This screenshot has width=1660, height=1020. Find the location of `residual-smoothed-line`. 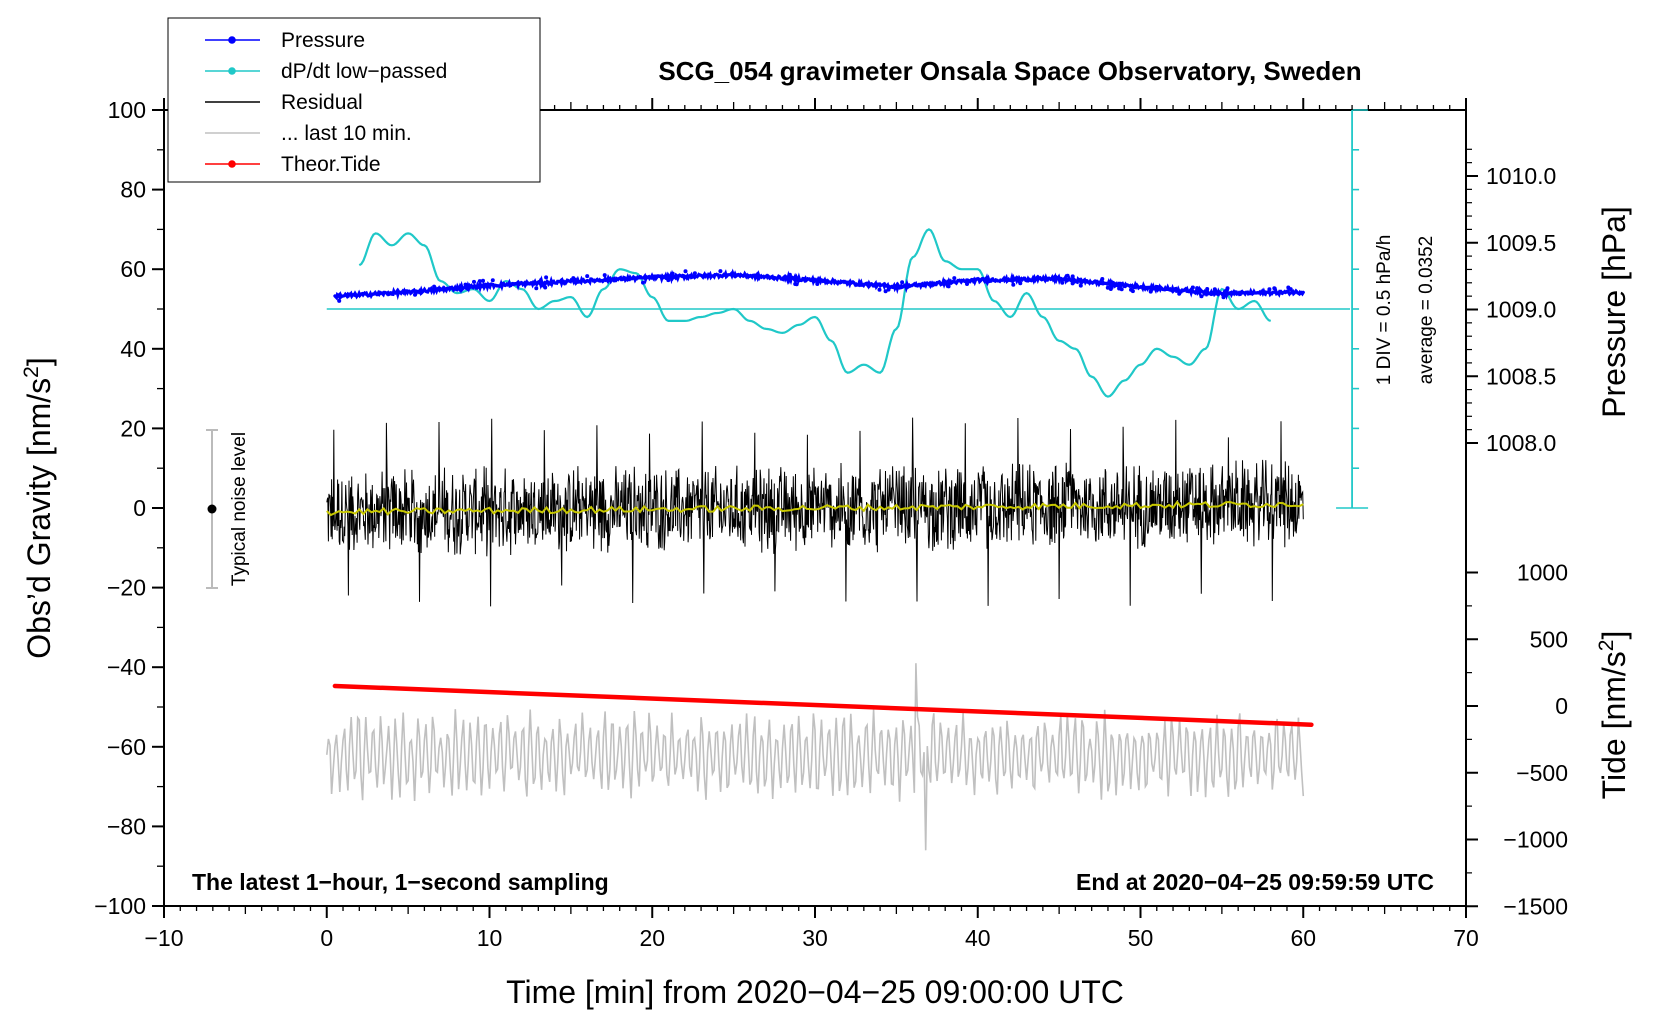

residual-smoothed-line is located at coordinates (815, 508).